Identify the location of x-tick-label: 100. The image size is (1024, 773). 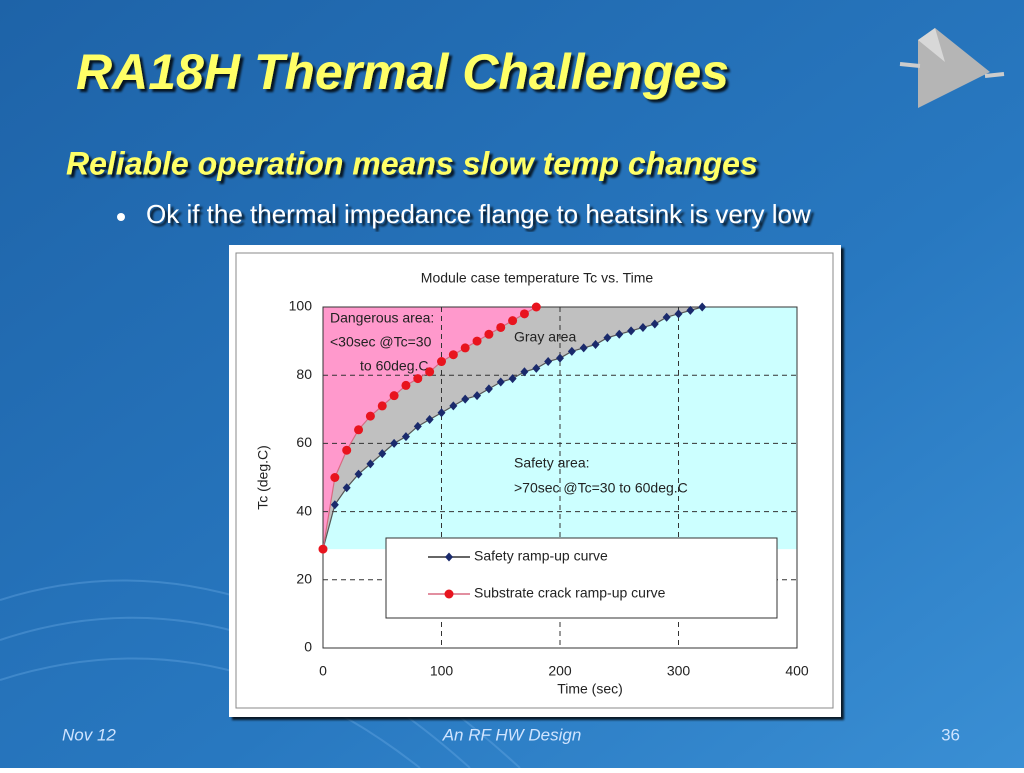
(442, 671).